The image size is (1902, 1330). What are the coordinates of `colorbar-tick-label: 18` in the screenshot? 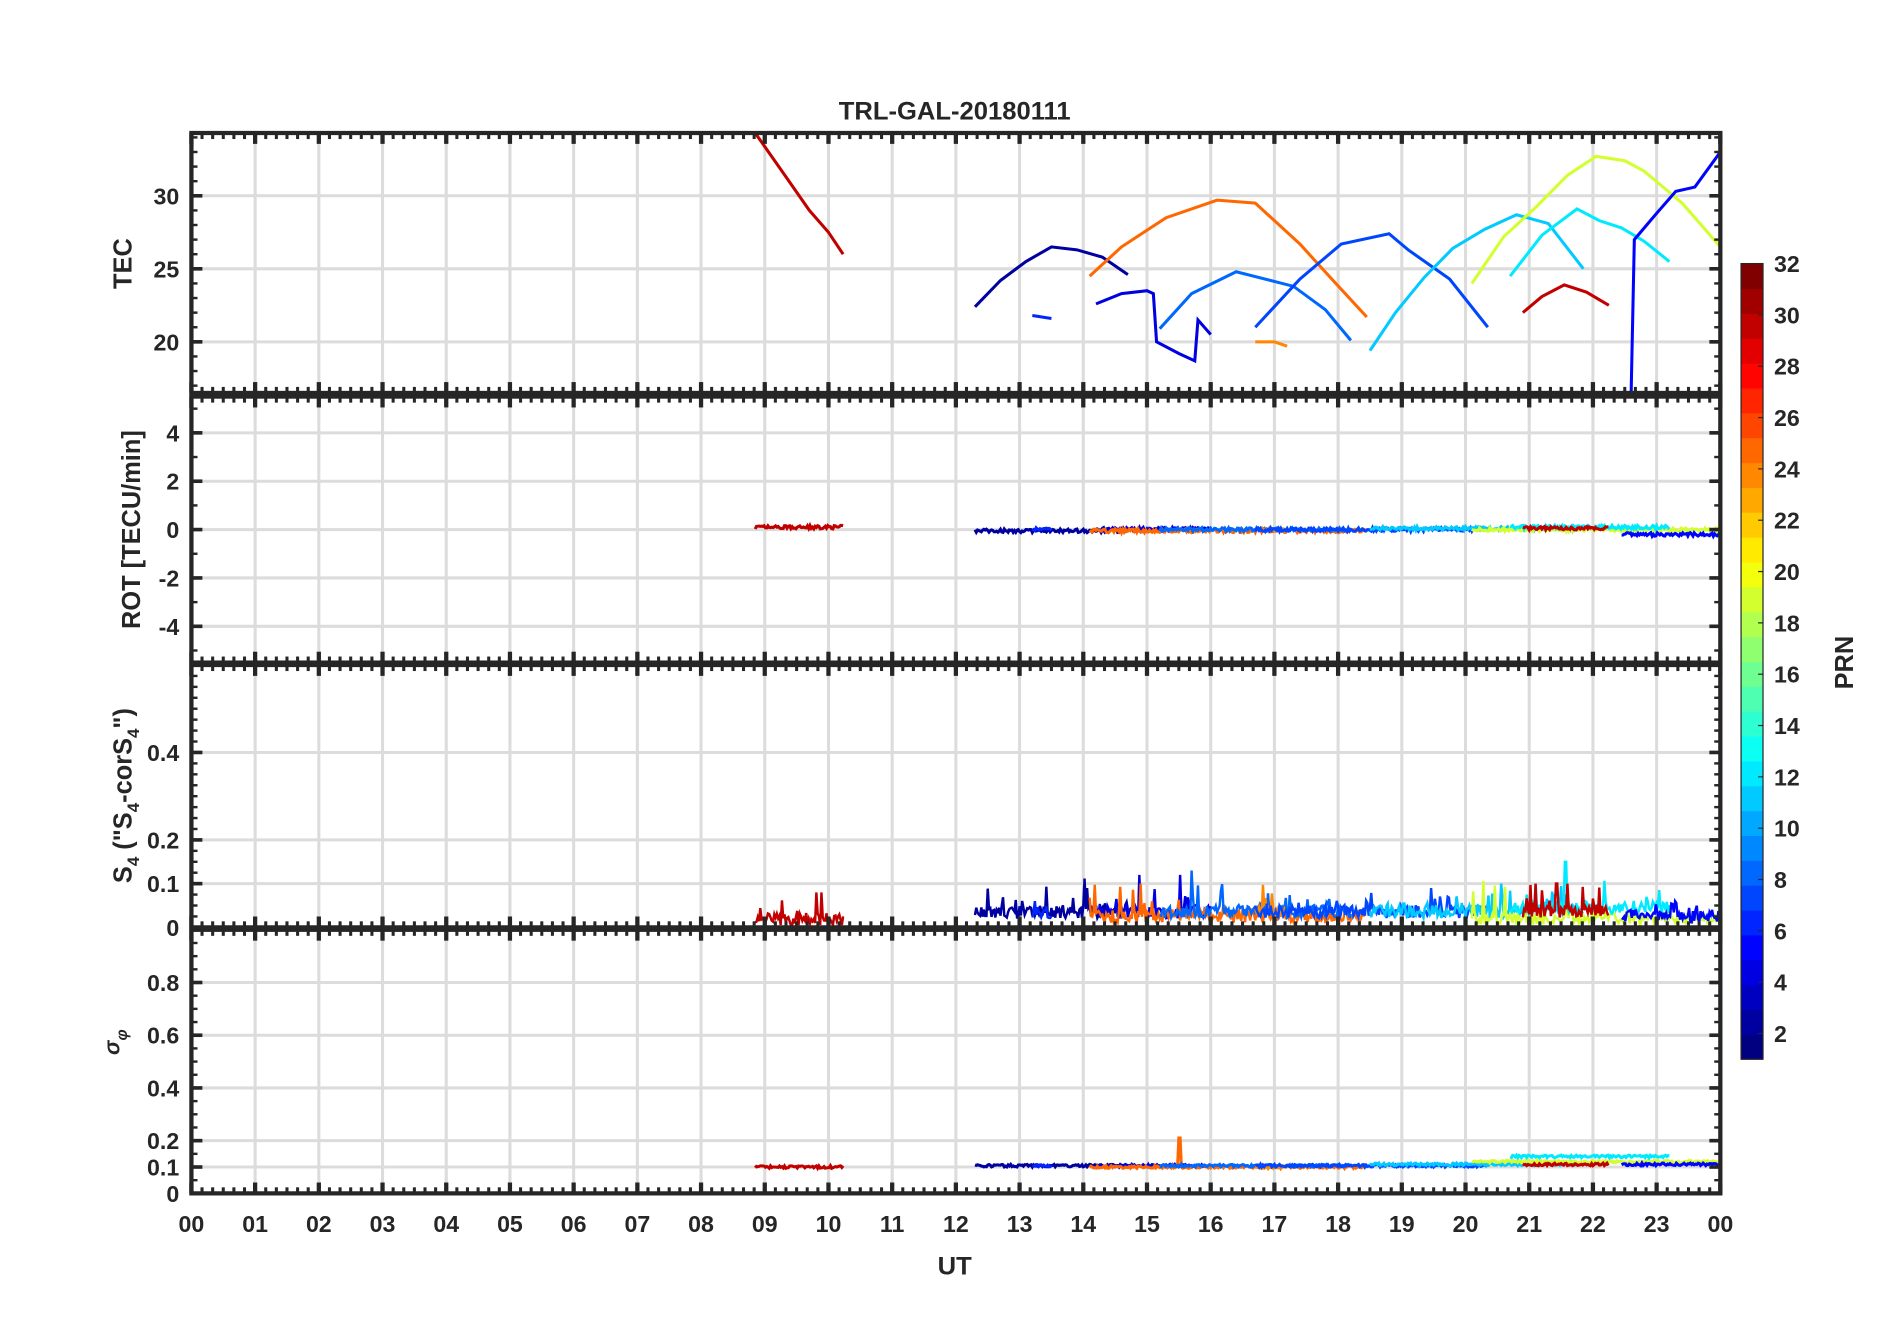 It's located at (1787, 623).